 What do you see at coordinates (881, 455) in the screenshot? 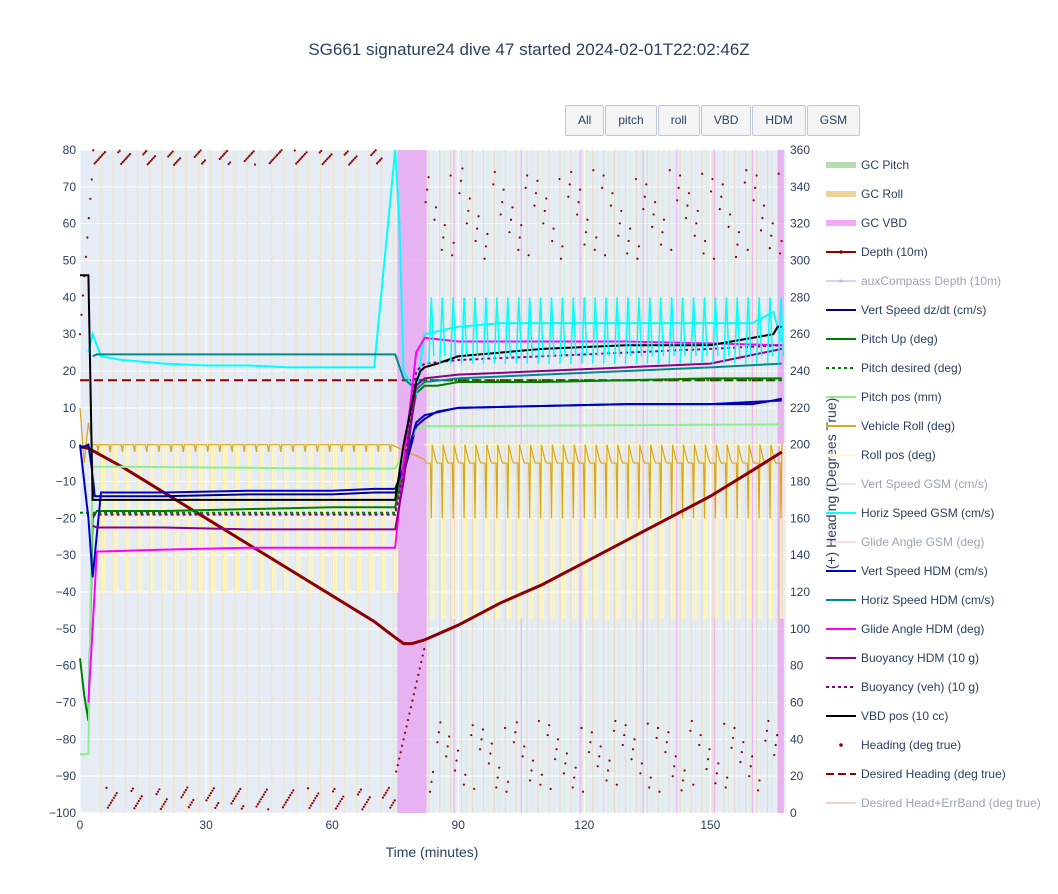
I see `legend-item: Roll pos (deg)` at bounding box center [881, 455].